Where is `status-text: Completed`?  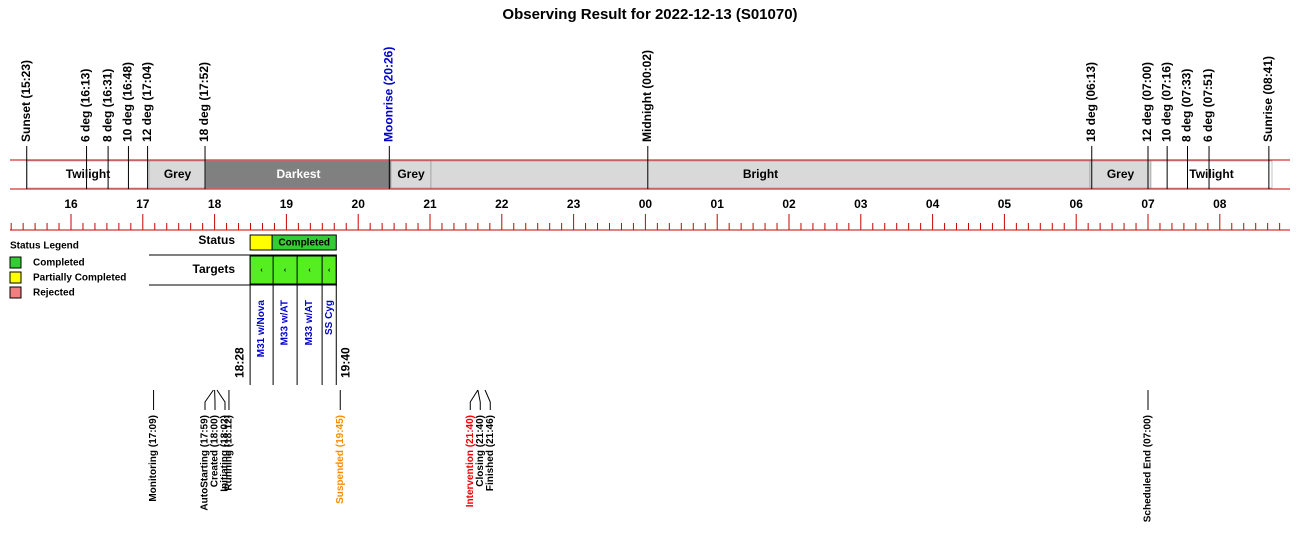
status-text: Completed is located at coordinates (304, 243).